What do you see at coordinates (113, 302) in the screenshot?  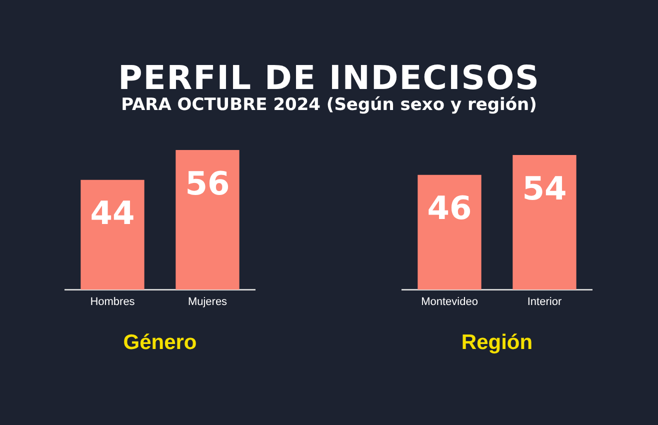 I see `x-tick-label: Hombres` at bounding box center [113, 302].